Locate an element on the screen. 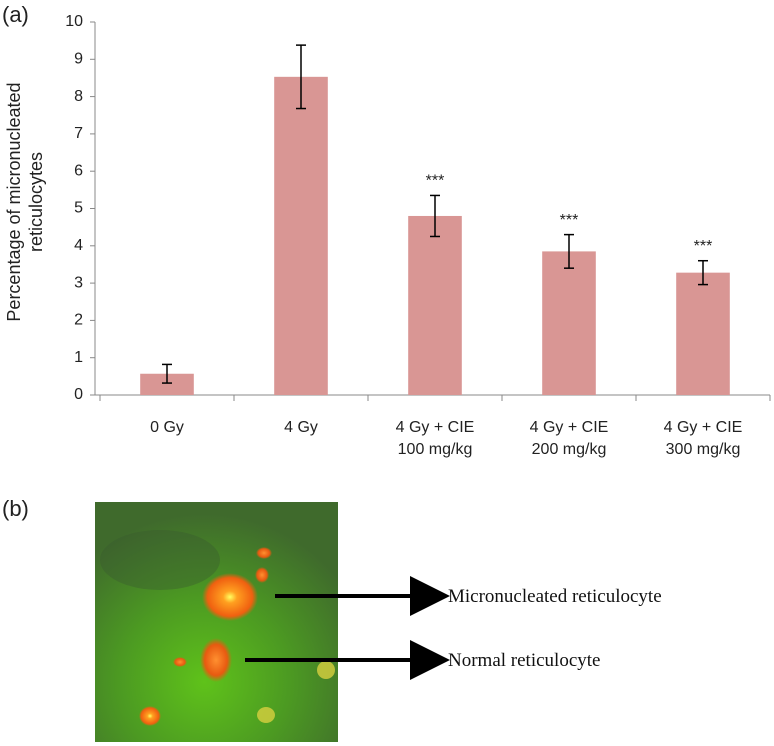 The image size is (774, 746). x-tick-label: 4 Gy + CIE 100 mg/kg is located at coordinates (435, 438).